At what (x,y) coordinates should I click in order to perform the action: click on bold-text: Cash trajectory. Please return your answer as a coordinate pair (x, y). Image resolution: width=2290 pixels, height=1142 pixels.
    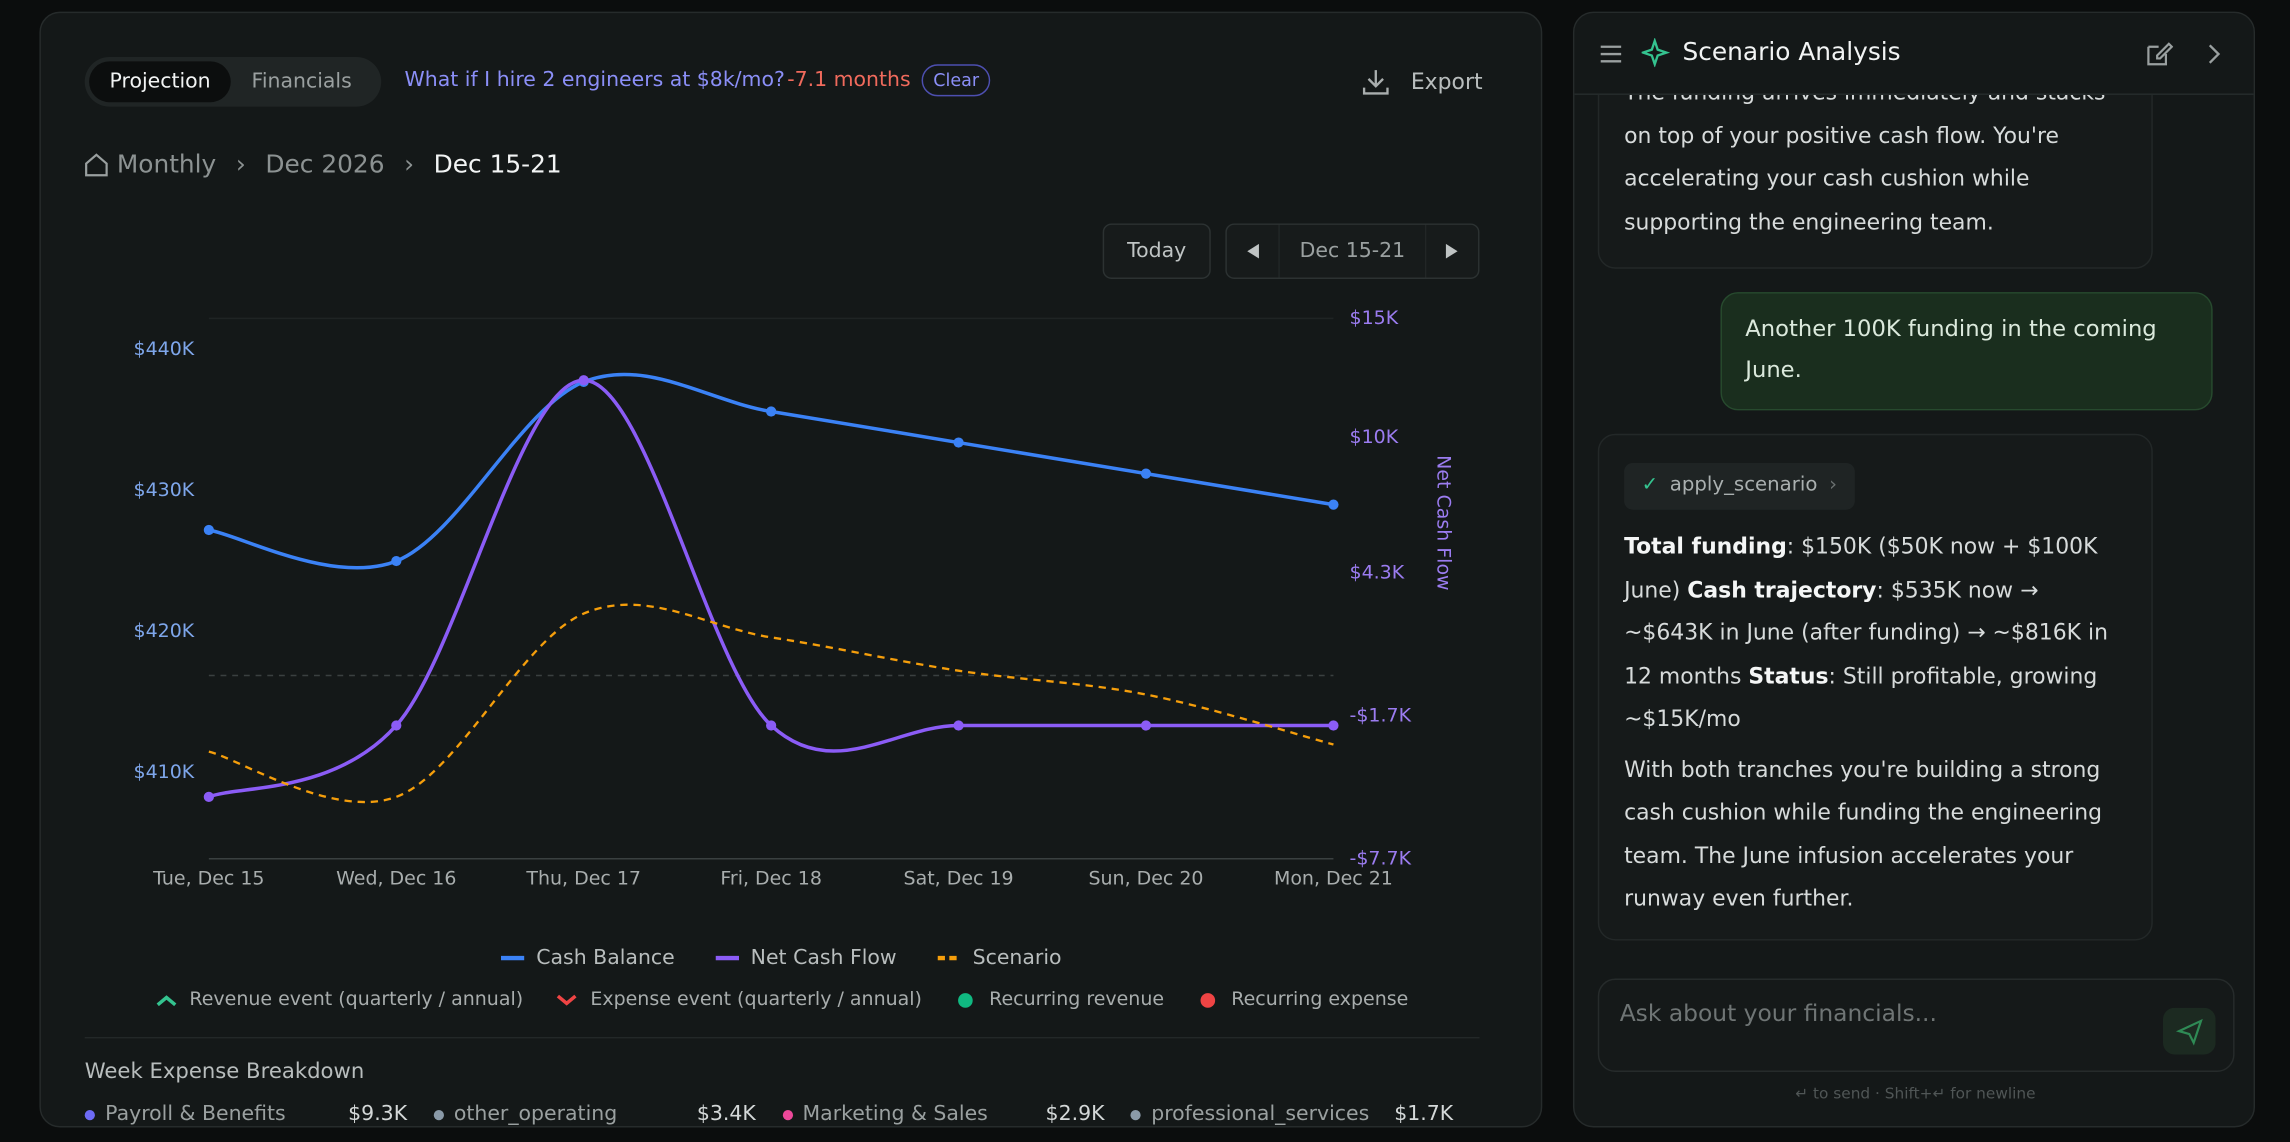
    Looking at the image, I should click on (1782, 589).